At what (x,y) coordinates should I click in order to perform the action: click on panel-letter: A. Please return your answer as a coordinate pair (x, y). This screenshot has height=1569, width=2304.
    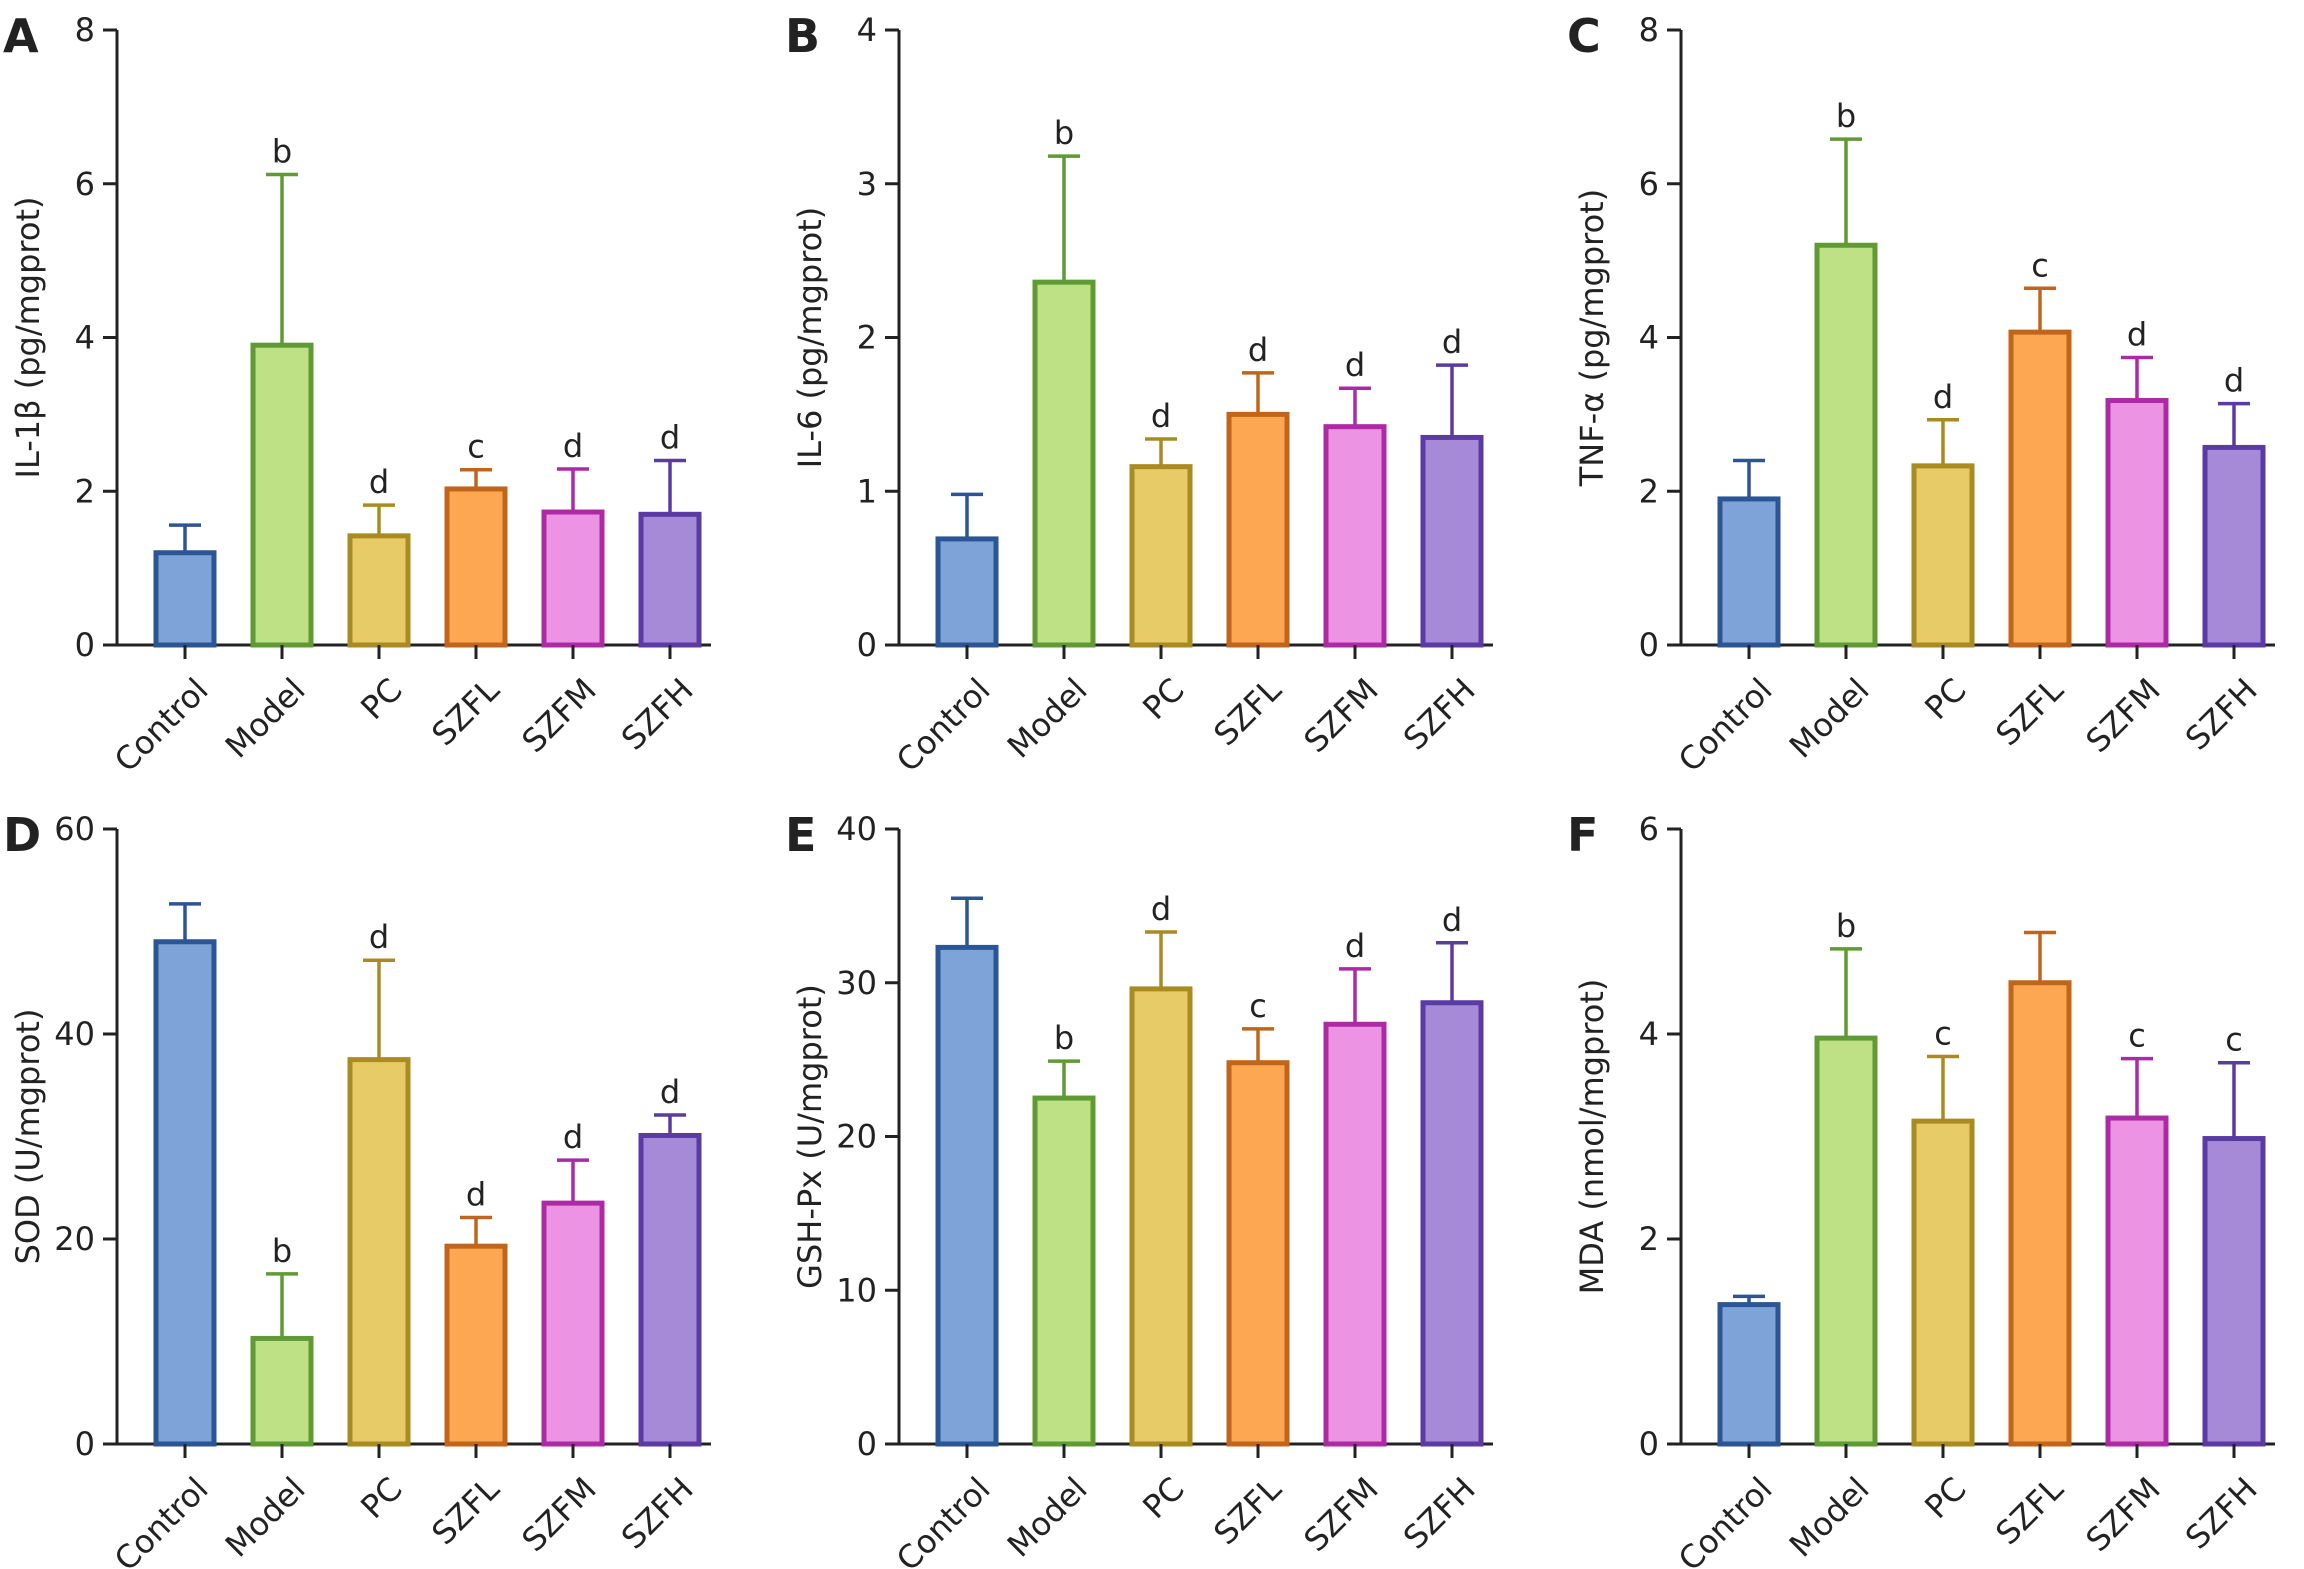
    Looking at the image, I should click on (21, 36).